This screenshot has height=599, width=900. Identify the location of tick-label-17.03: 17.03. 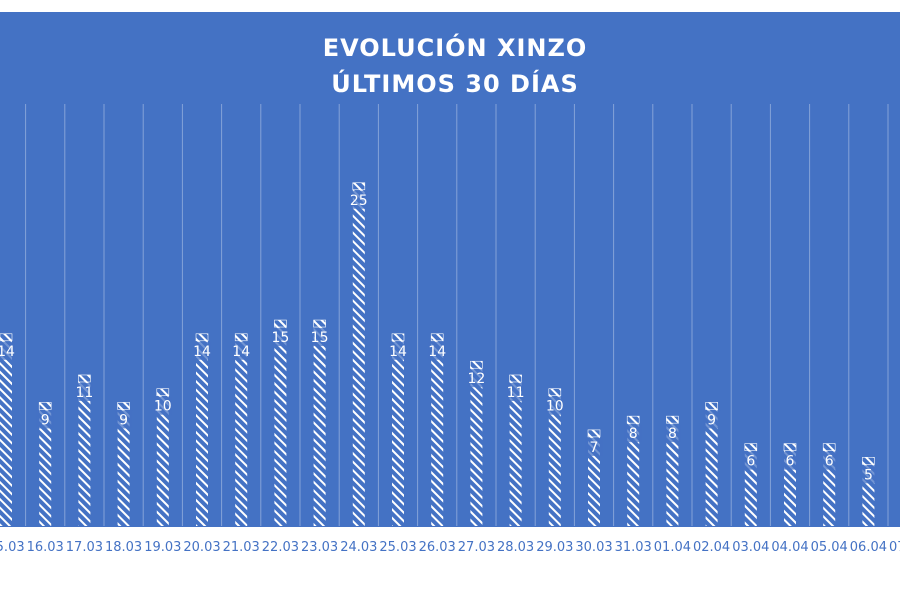
(84, 547).